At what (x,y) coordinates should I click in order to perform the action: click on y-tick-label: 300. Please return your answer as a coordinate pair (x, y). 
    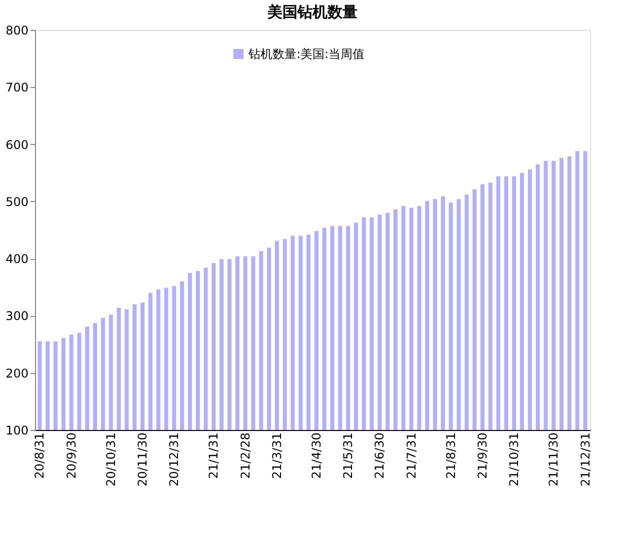
    Looking at the image, I should click on (17, 316).